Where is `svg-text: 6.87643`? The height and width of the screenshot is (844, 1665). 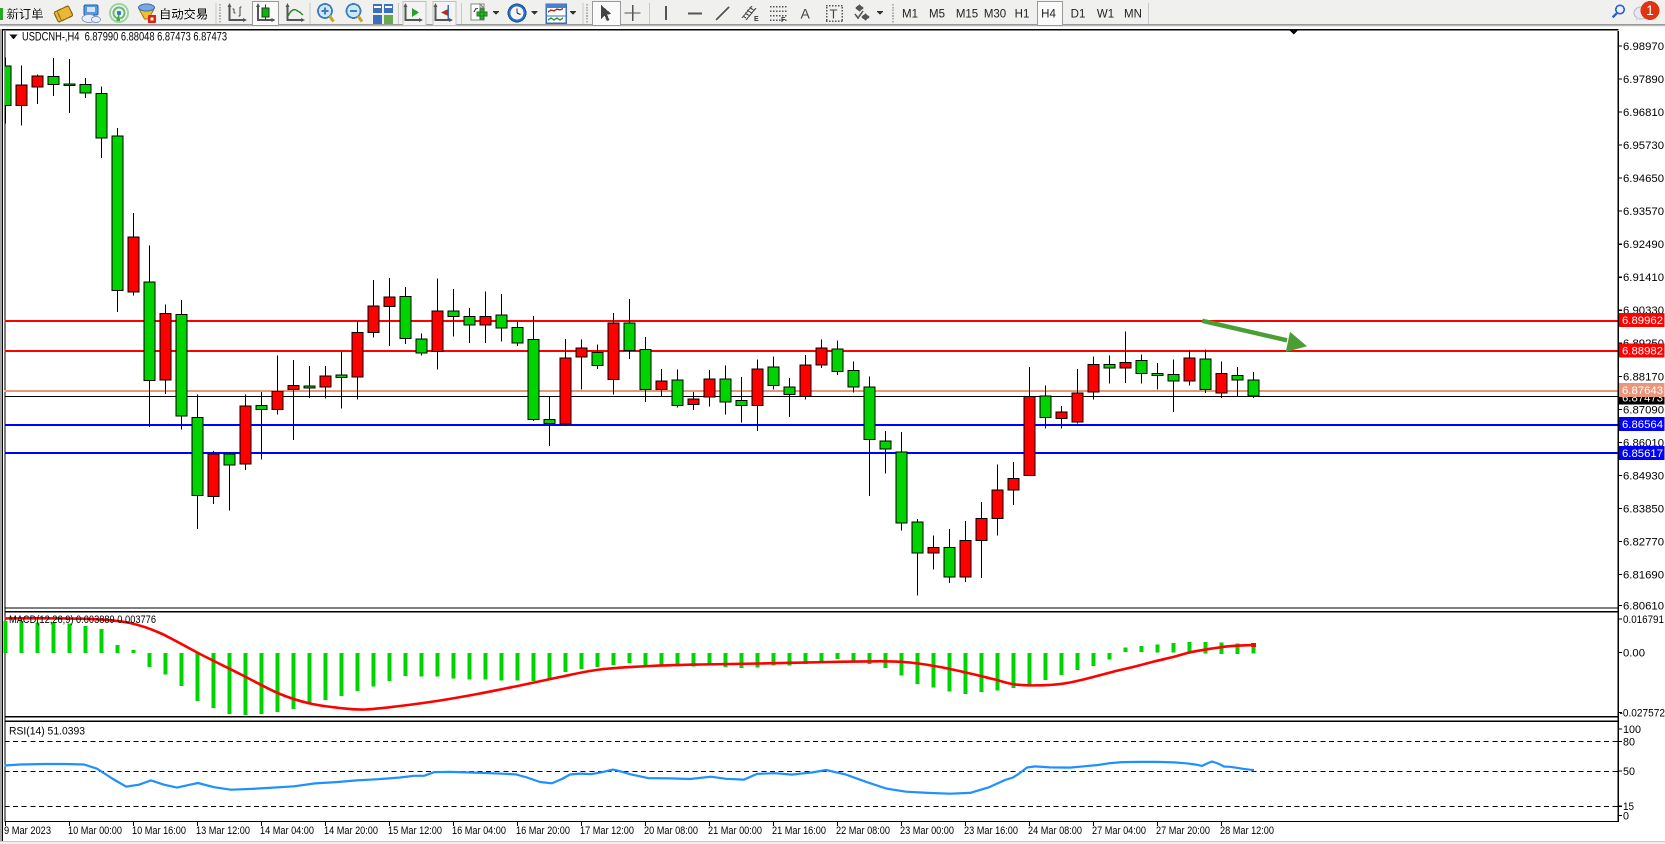
svg-text: 6.87643 is located at coordinates (1642, 391).